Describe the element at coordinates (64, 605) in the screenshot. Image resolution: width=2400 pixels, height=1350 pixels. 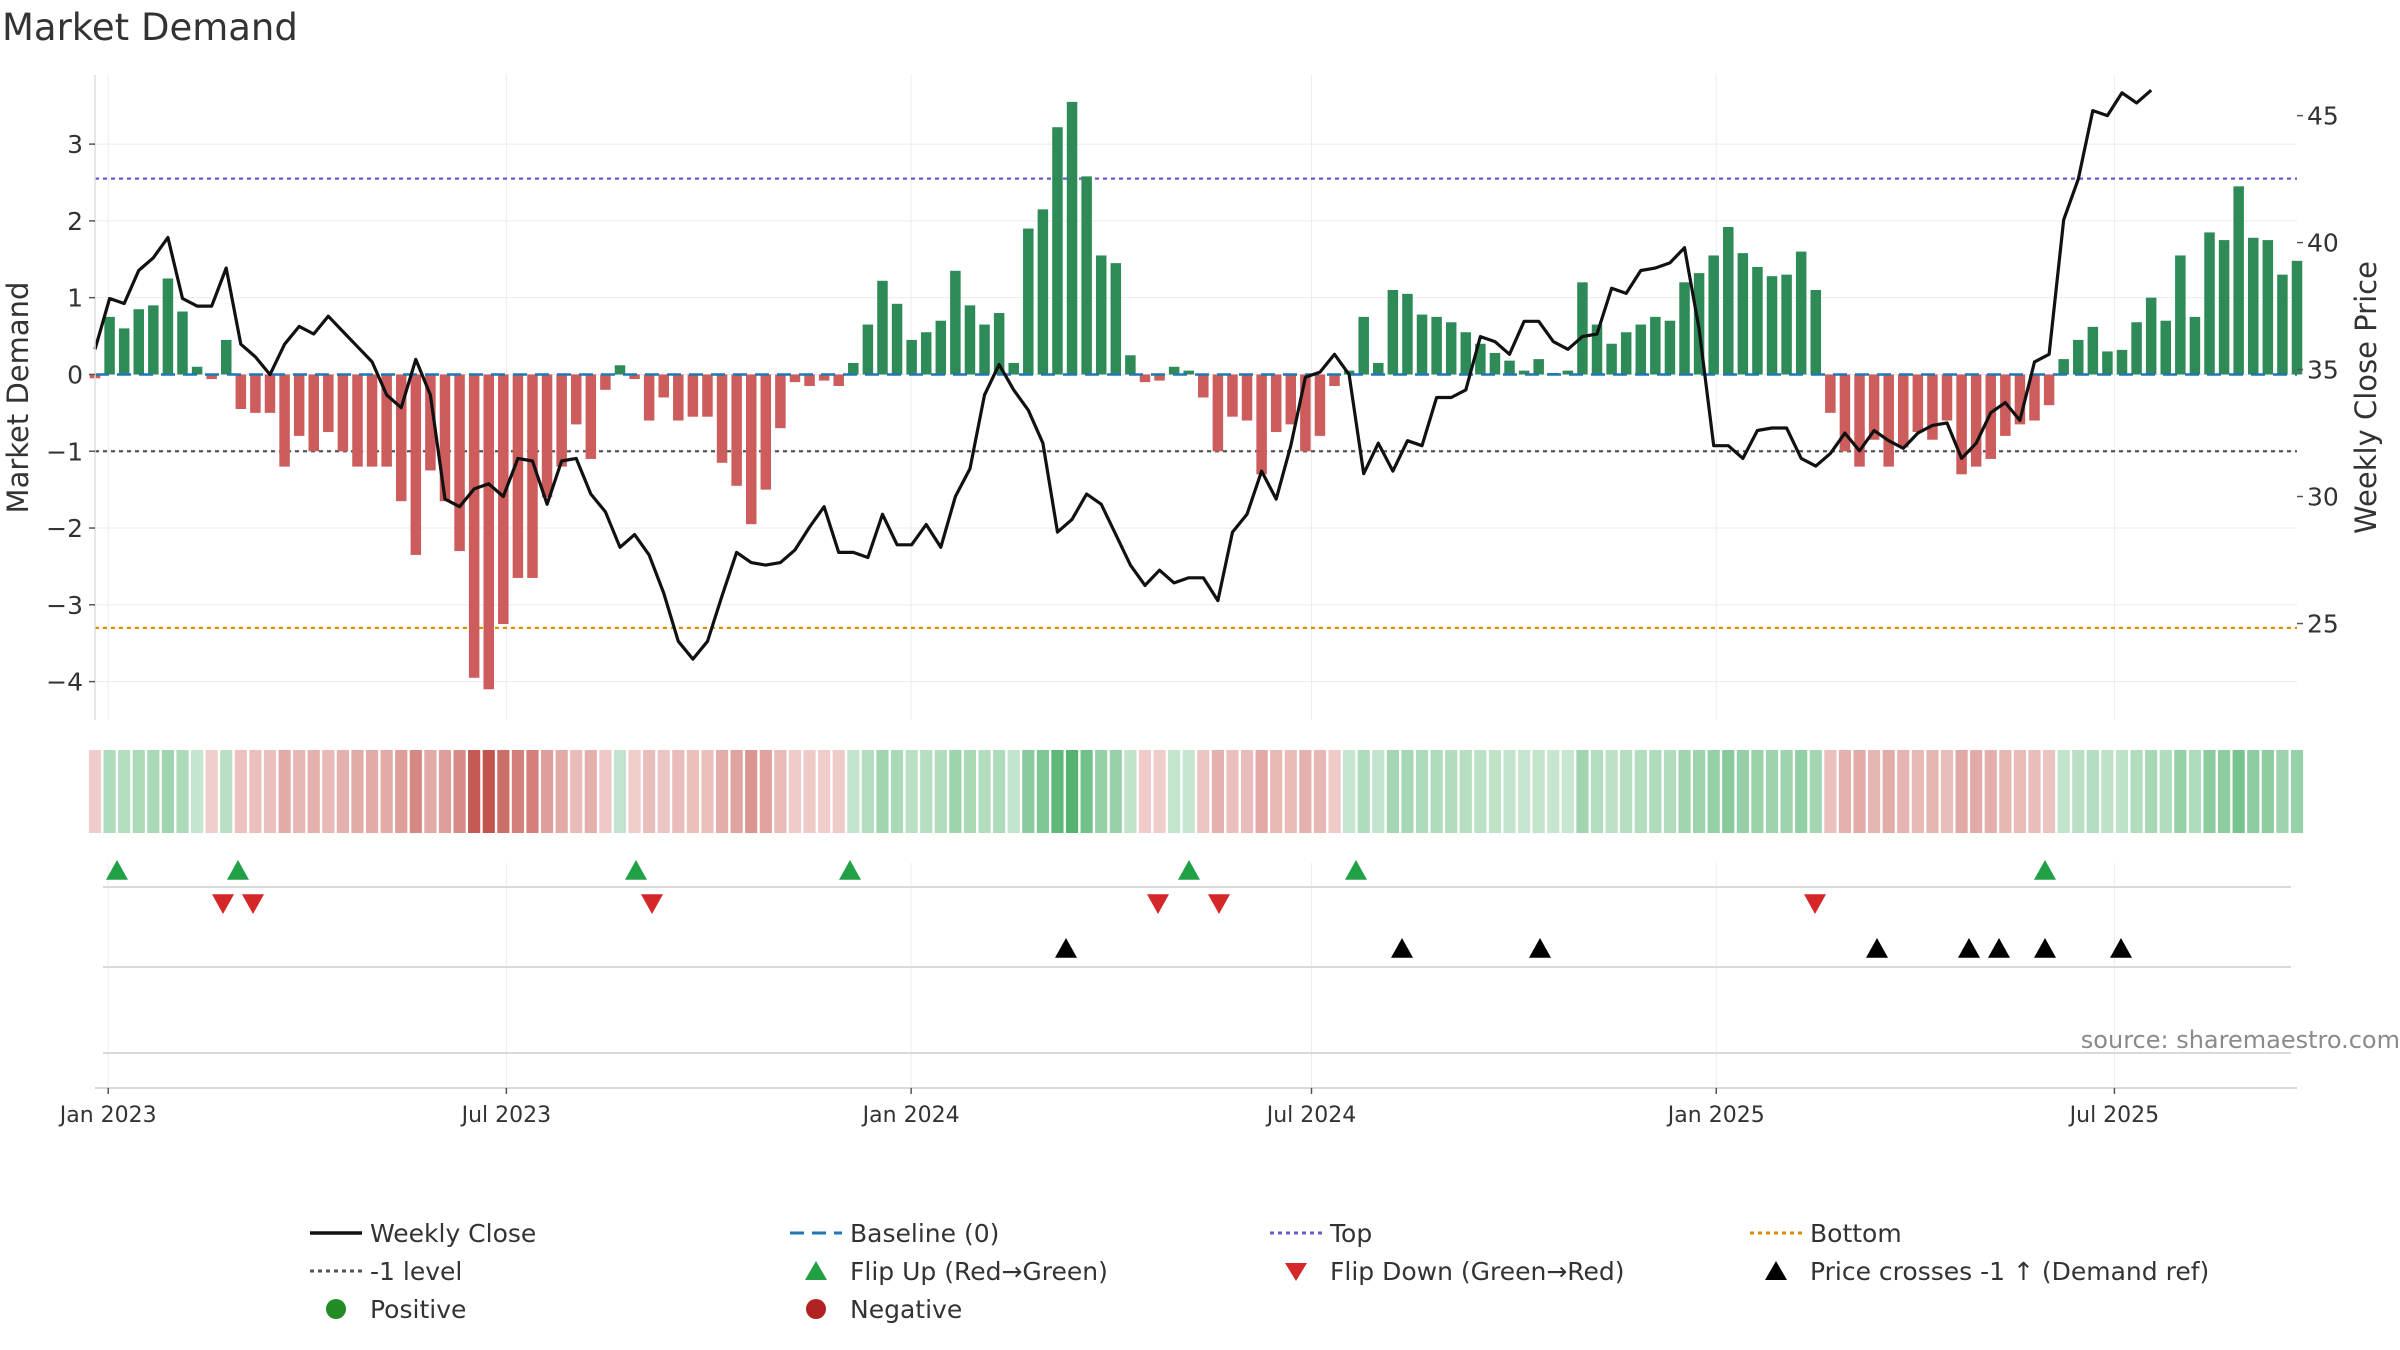
I see `y-tick-label: −3` at that location.